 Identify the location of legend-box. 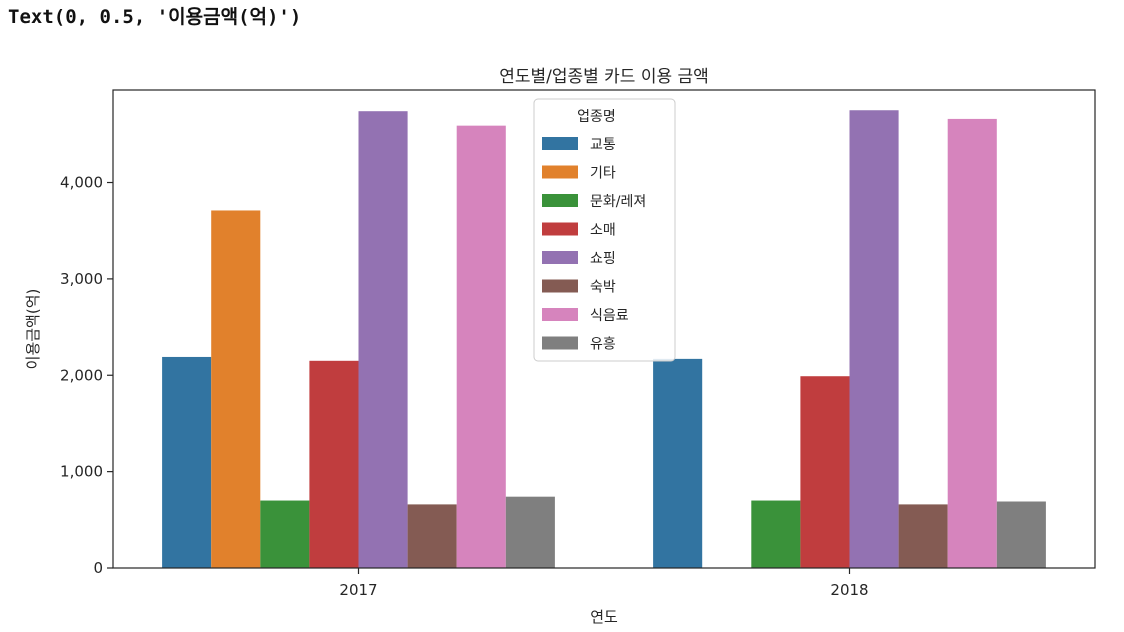
(604, 230).